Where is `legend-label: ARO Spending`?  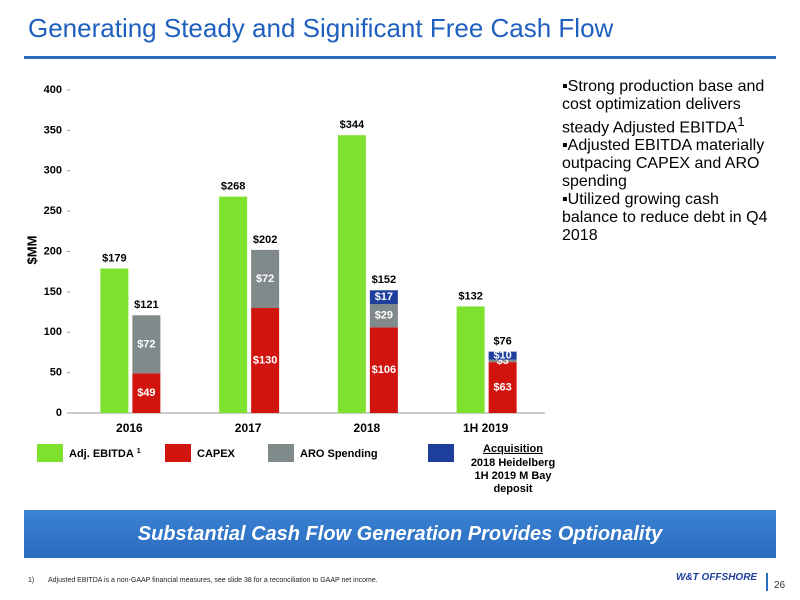
legend-label: ARO Spending is located at coordinates (339, 454).